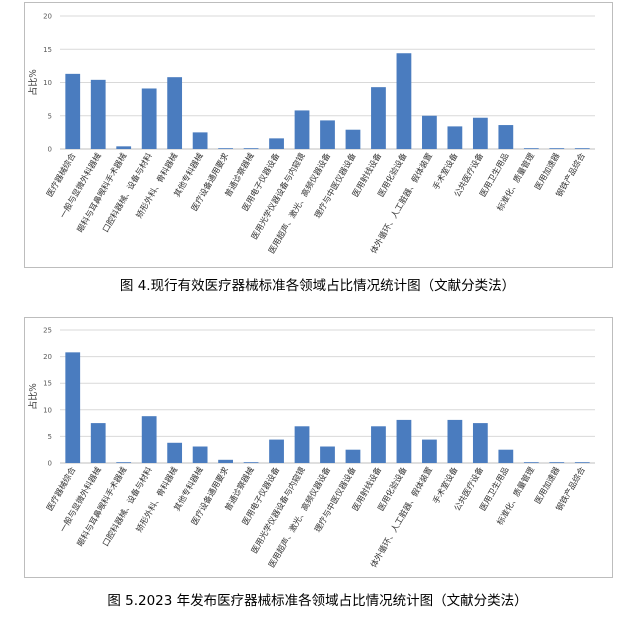 This screenshot has height=622, width=635. What do you see at coordinates (317, 286) in the screenshot?
I see `chart-1-caption: 图 4.现行有效医疗器械标准各领域占比情况统计图（文献分类法）` at bounding box center [317, 286].